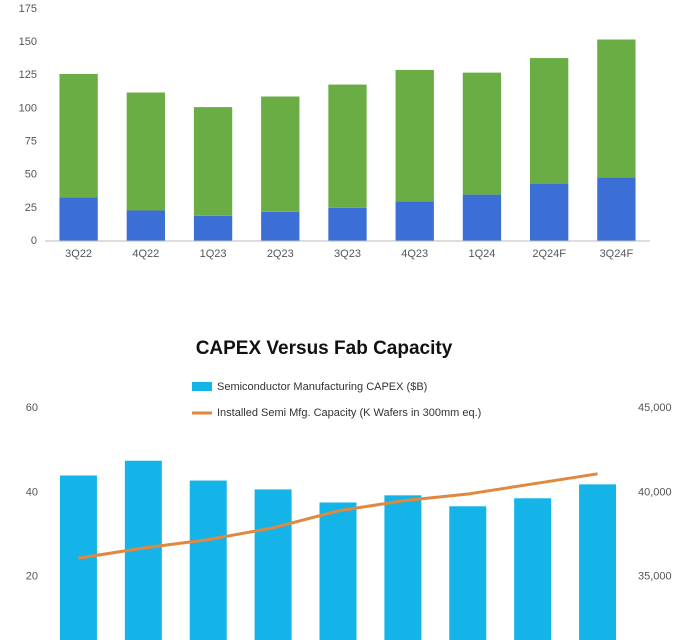  What do you see at coordinates (145, 254) in the screenshot?
I see `x-tick-label: 4Q22` at bounding box center [145, 254].